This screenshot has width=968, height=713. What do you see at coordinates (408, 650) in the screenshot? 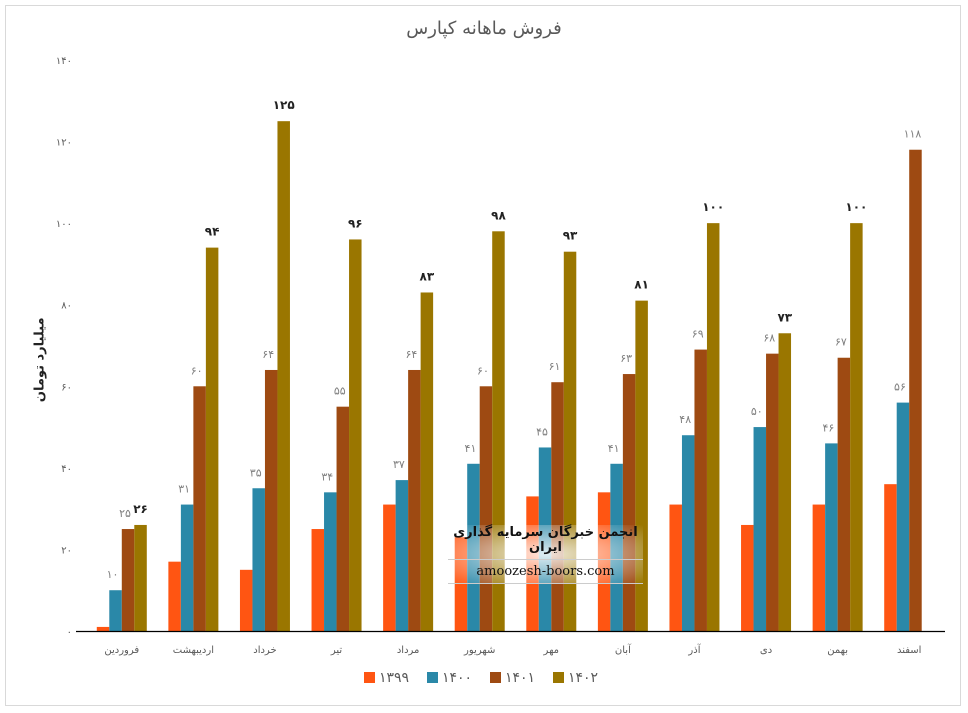
I see `x-tick-label: مرداد` at bounding box center [408, 650].